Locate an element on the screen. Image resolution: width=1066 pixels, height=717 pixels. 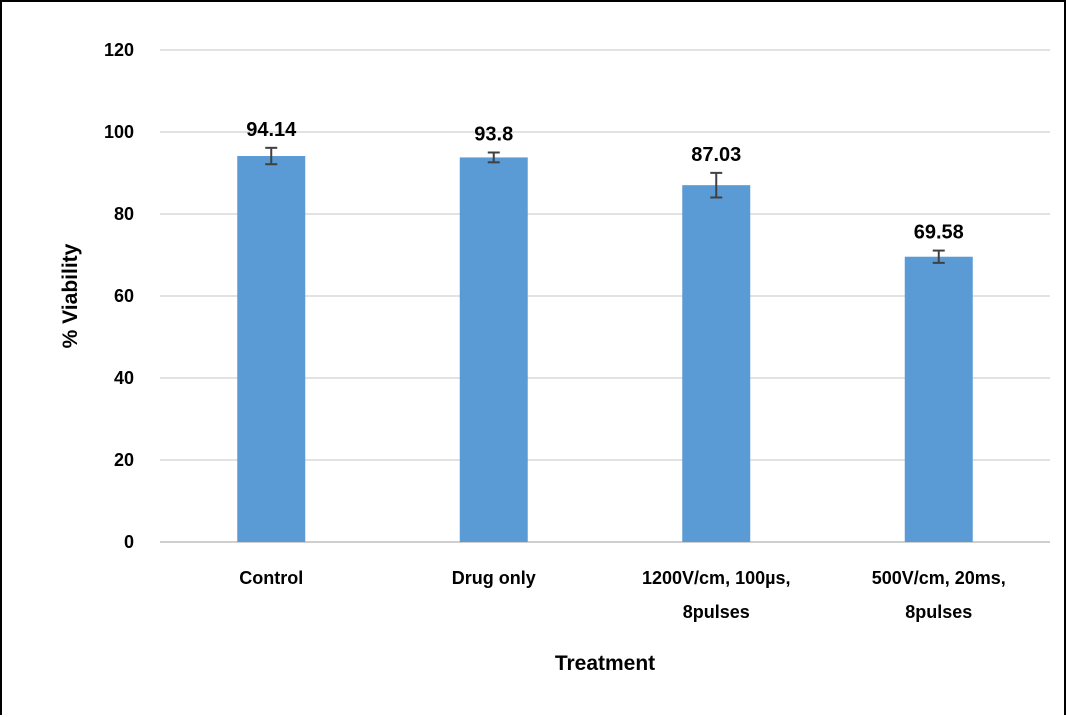
data-label: 94.14 is located at coordinates (271, 130).